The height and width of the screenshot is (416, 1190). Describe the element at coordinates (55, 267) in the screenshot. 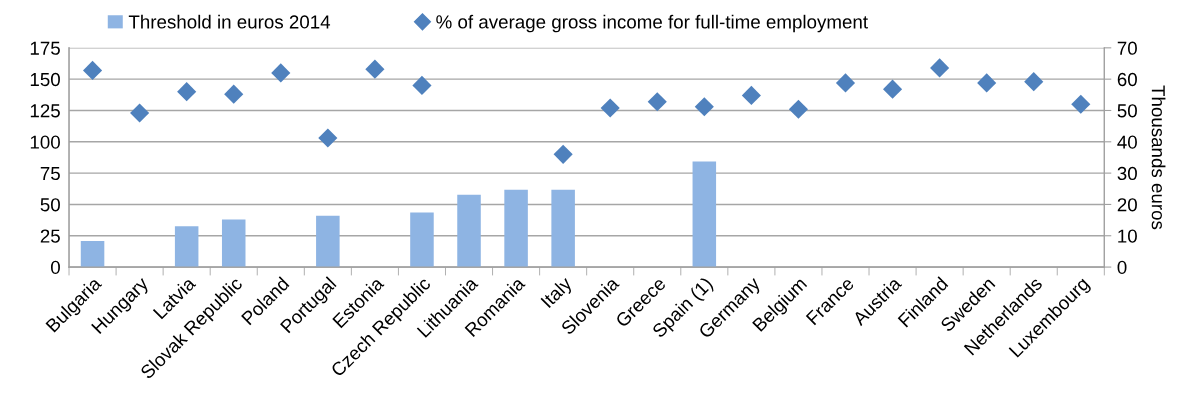

I see `y-tick-label: 0` at that location.